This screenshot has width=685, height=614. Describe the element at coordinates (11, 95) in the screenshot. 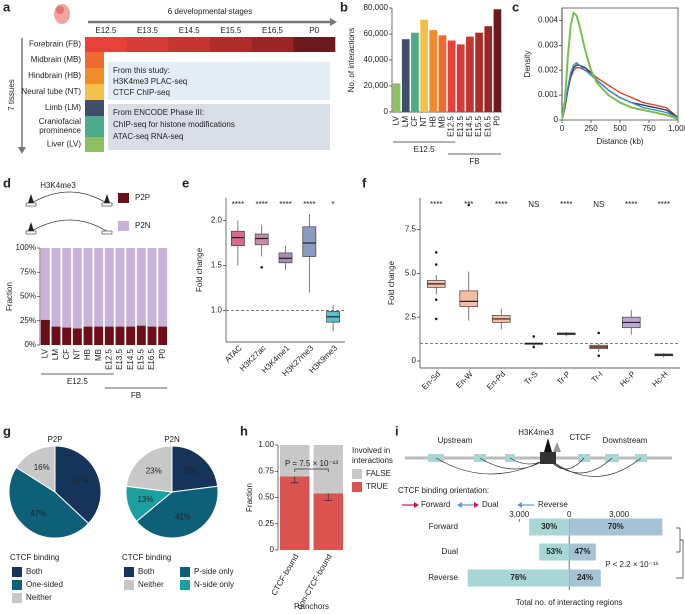

I see `tissues-title: 7 tissues` at that location.